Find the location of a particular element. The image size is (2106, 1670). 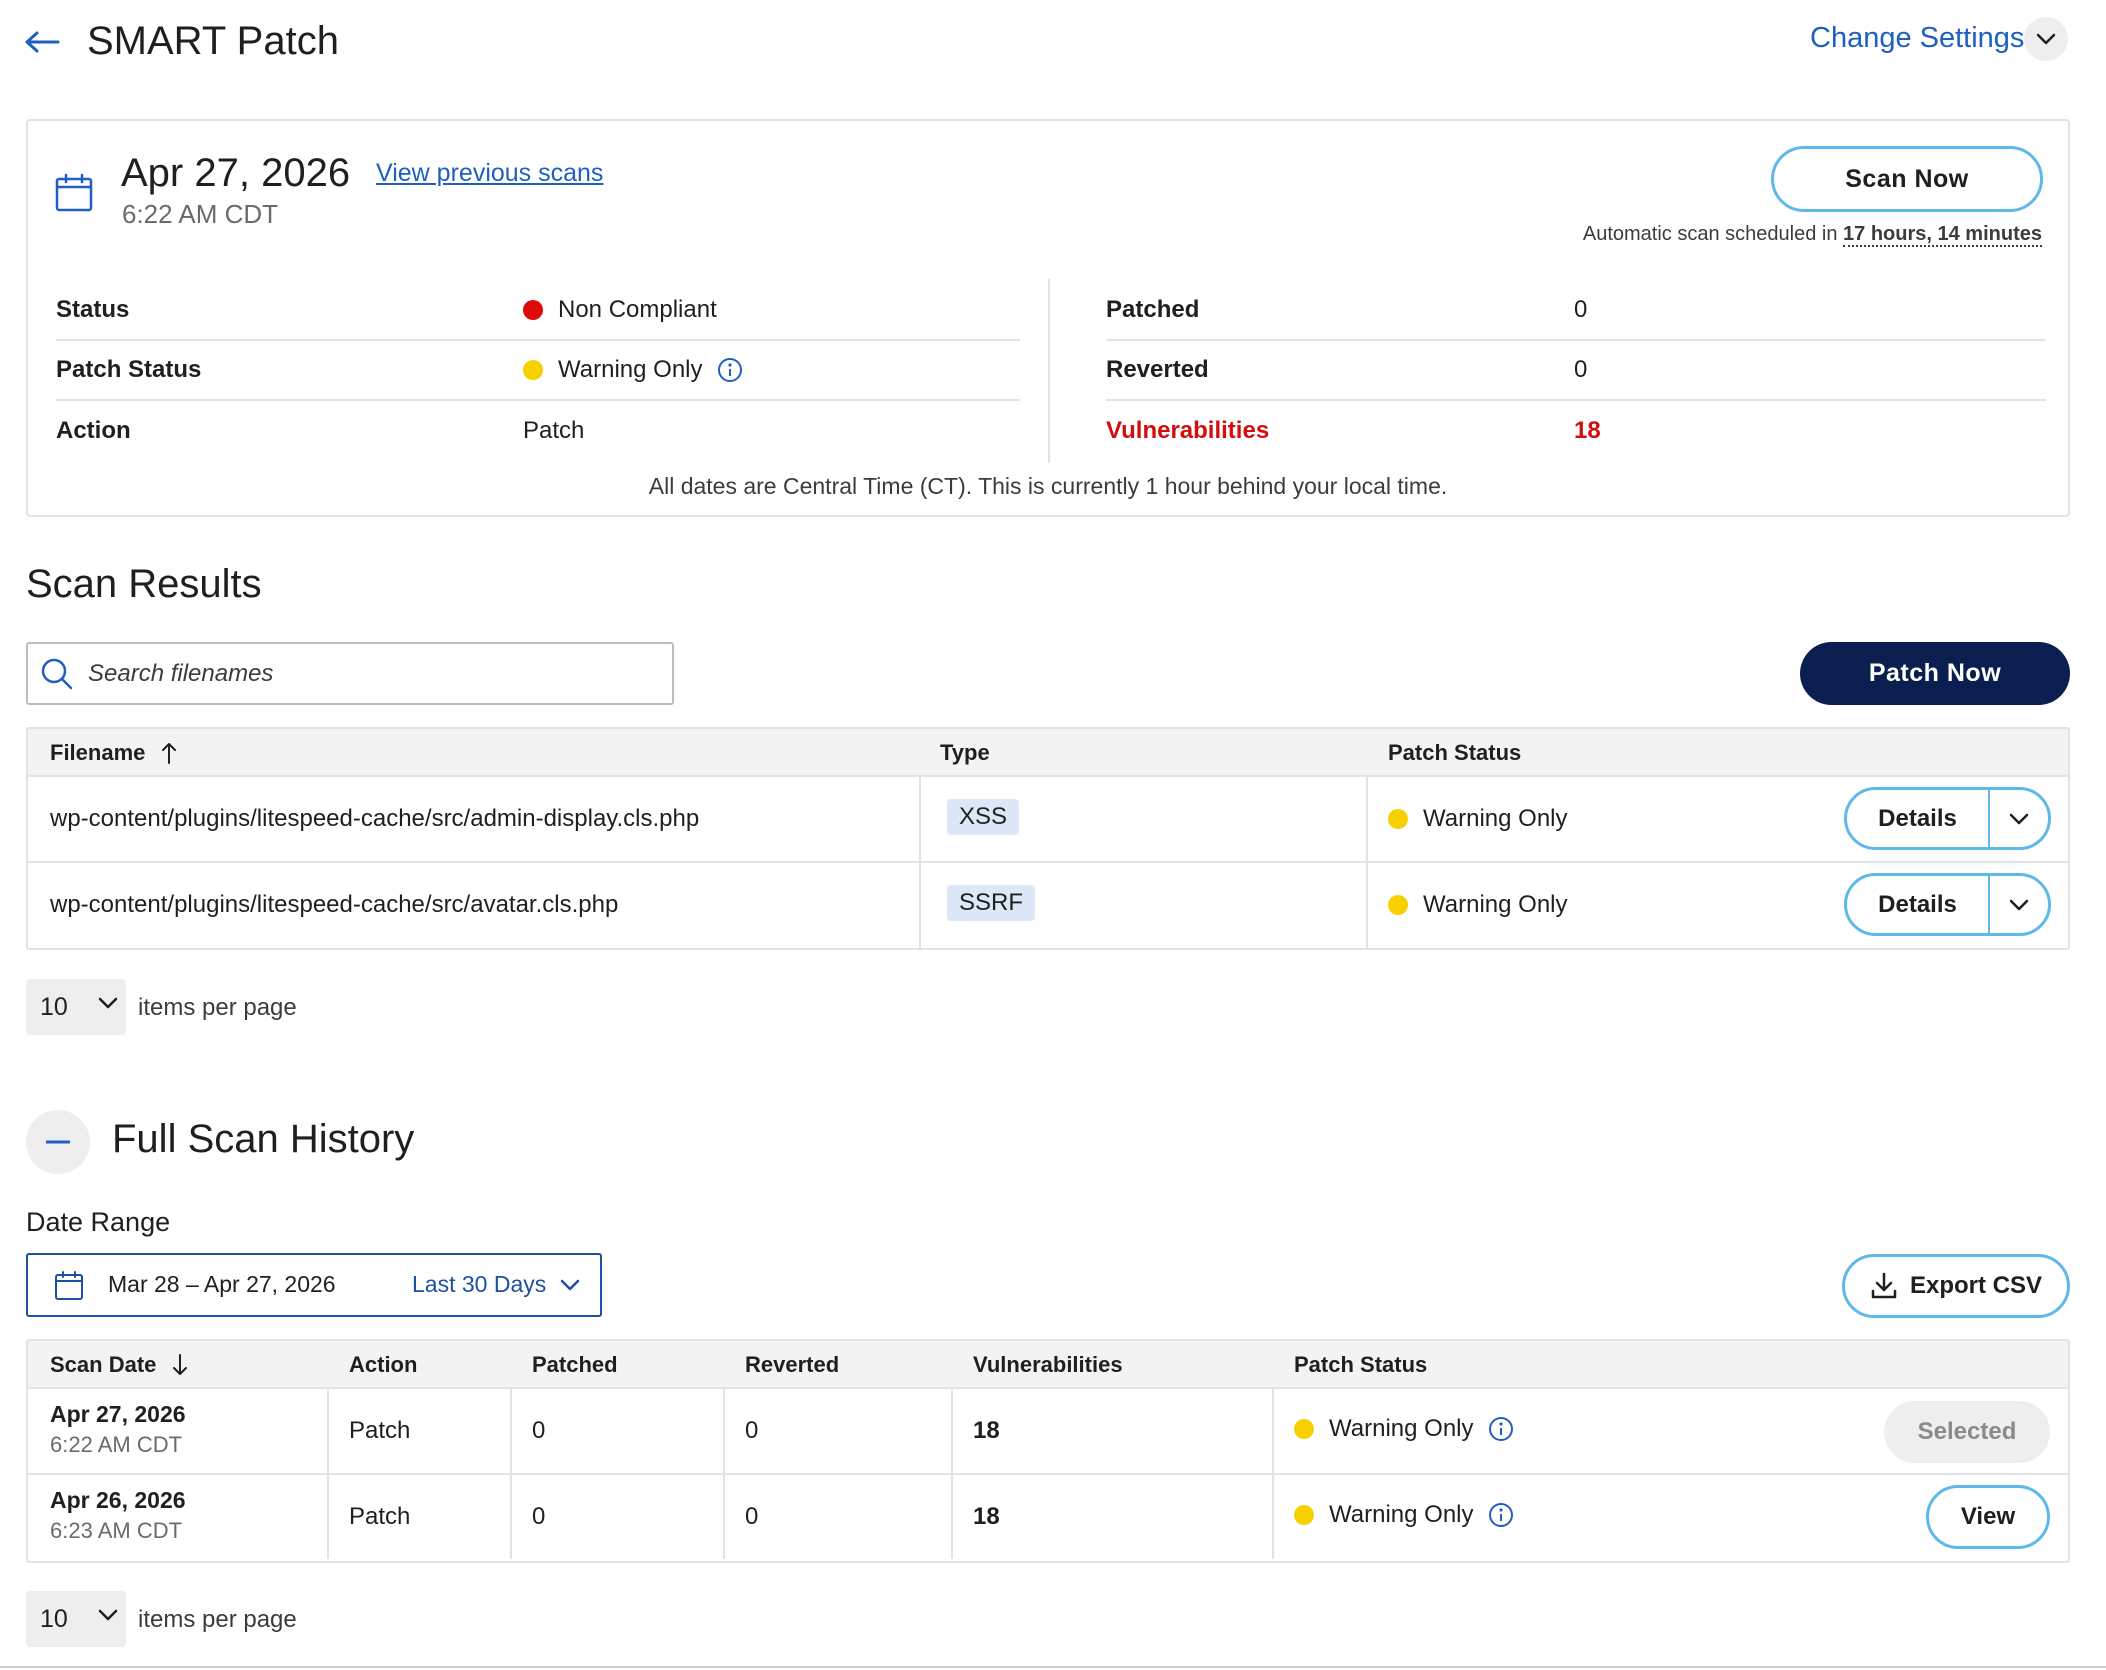

history-per-page-select: 10 is located at coordinates (76, 1619).